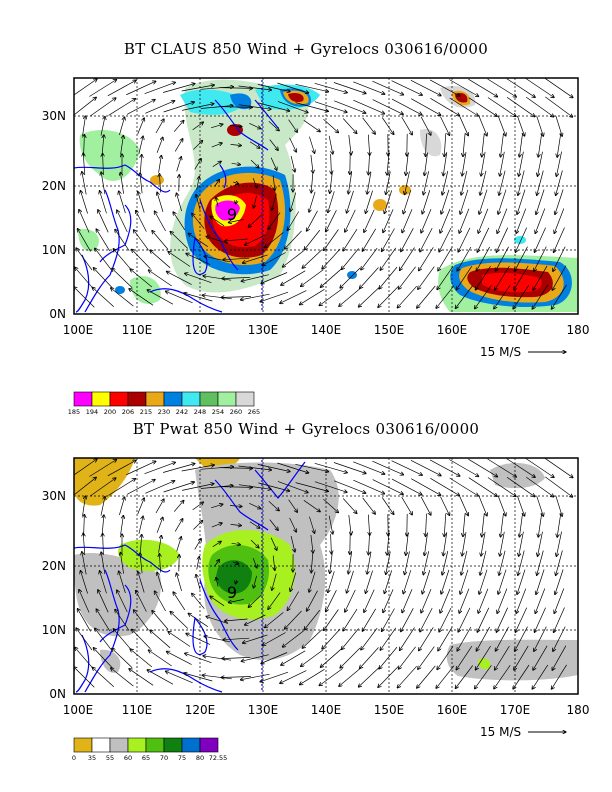 Image resolution: width=612 pixels, height=792 pixels. I want to click on panel-1-colorbar-label: 185, so click(74, 412).